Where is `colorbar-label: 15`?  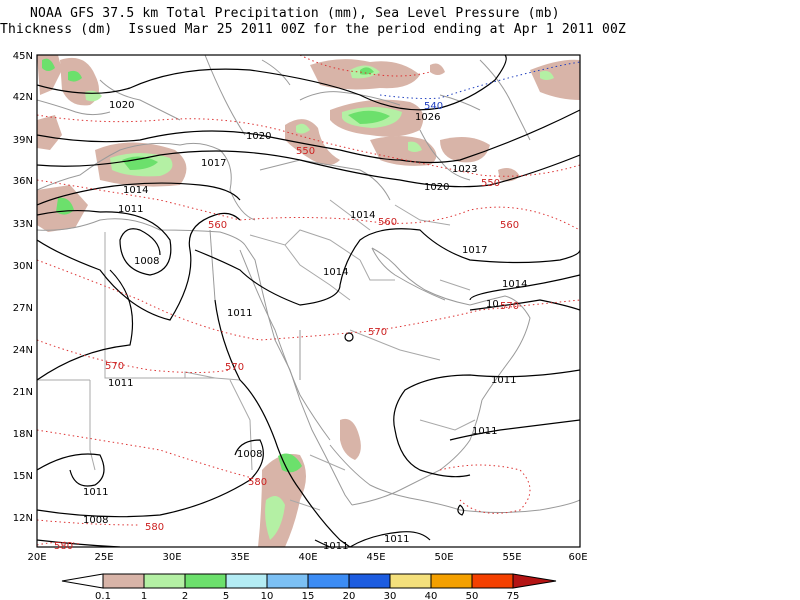 colorbar-label: 15 is located at coordinates (308, 595).